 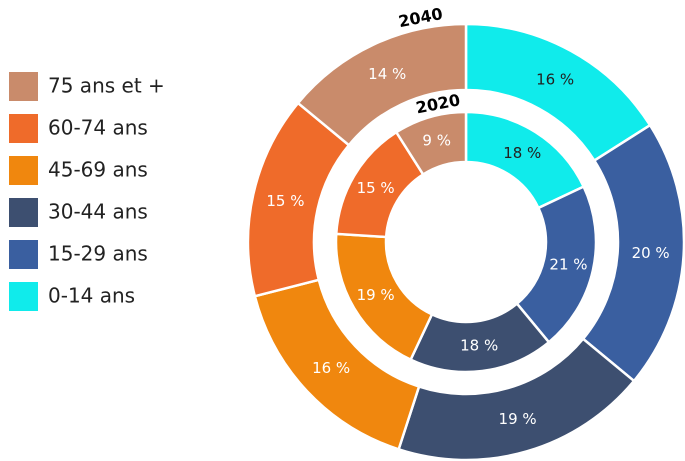 What do you see at coordinates (387, 74) in the screenshot?
I see `value-label: 14 %` at bounding box center [387, 74].